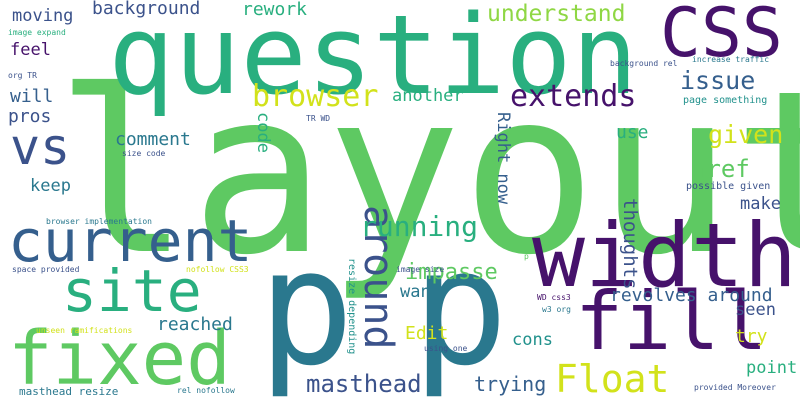 This screenshot has width=800, height=400. I want to click on word-trying: trying, so click(510, 384).